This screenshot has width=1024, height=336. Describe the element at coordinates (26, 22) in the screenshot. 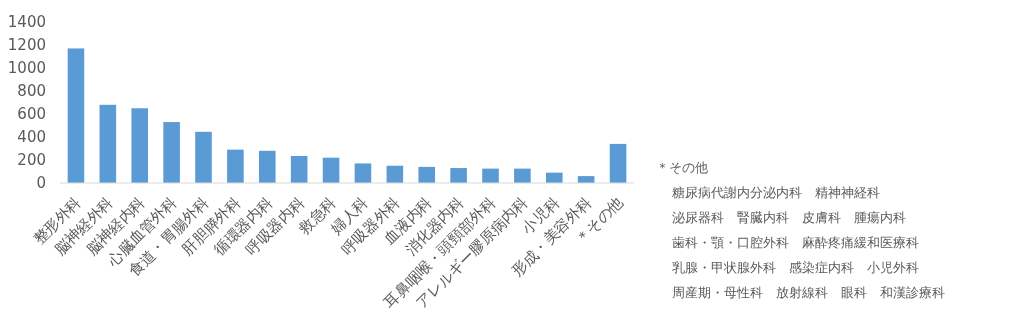

I see `y-tick-label: 1400` at that location.